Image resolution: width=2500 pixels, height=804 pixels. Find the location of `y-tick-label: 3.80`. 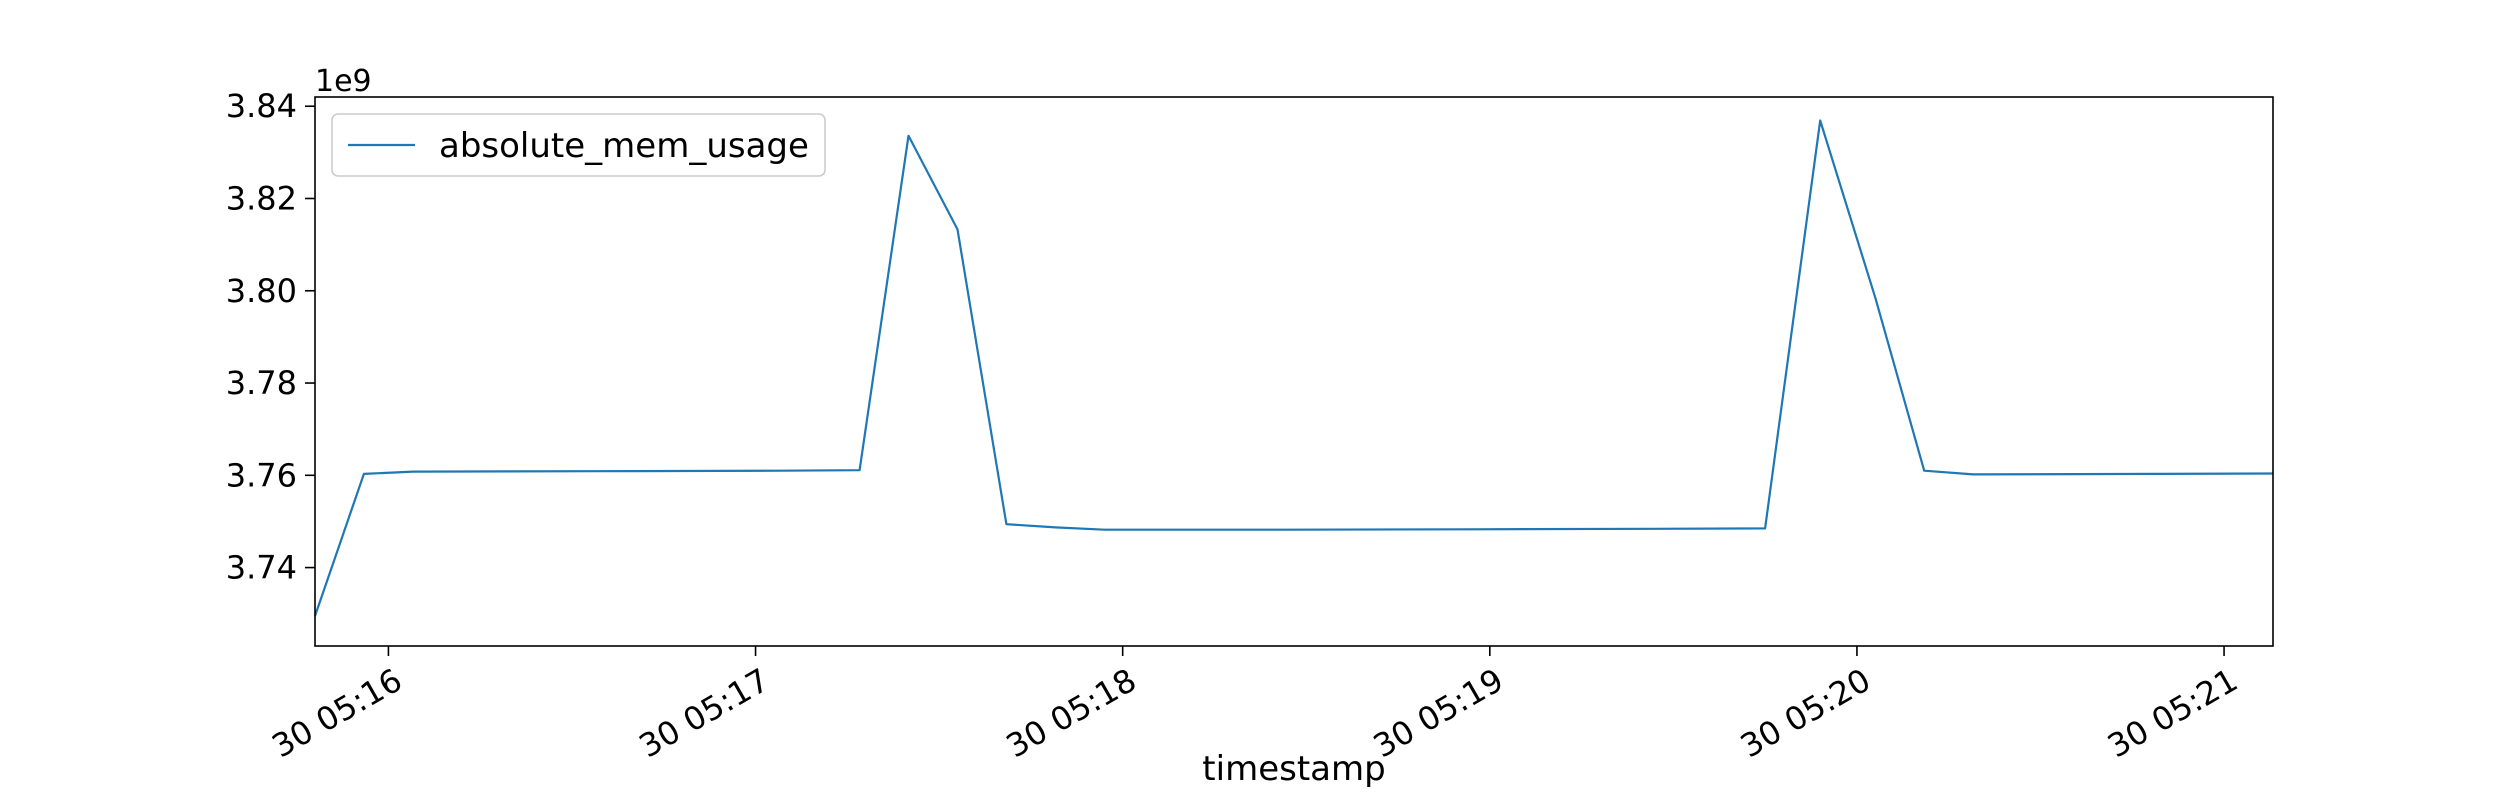

y-tick-label: 3.80 is located at coordinates (261, 291).